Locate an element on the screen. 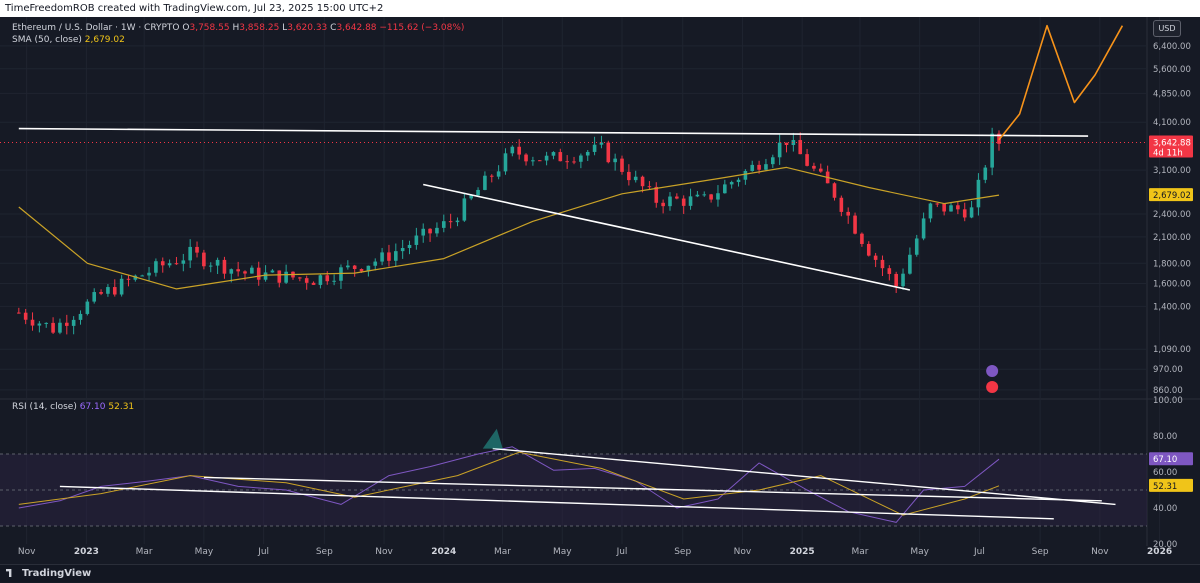  currency-button: USD is located at coordinates (1167, 28).